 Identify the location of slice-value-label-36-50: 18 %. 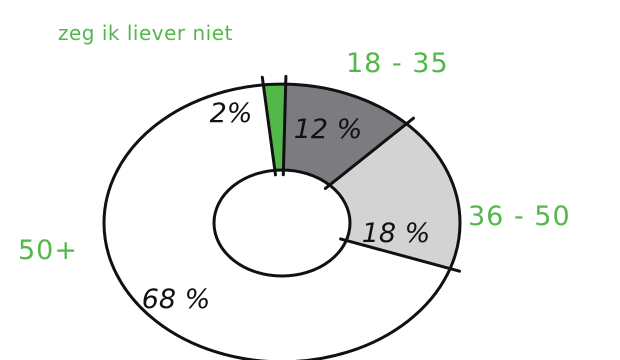
(396, 233).